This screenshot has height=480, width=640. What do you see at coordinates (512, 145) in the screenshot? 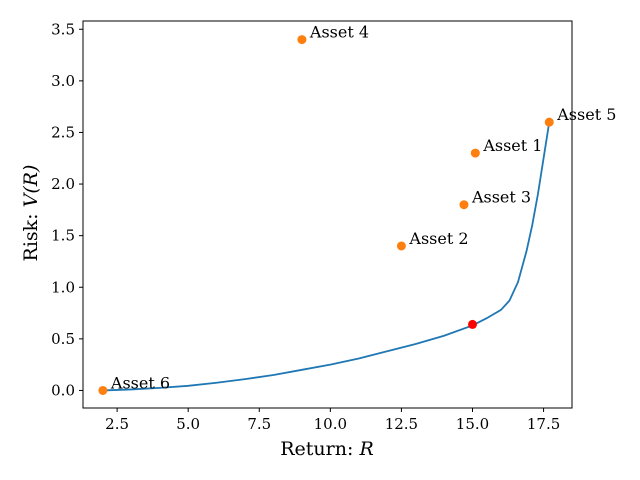
I see `asset-label: Asset 1` at bounding box center [512, 145].